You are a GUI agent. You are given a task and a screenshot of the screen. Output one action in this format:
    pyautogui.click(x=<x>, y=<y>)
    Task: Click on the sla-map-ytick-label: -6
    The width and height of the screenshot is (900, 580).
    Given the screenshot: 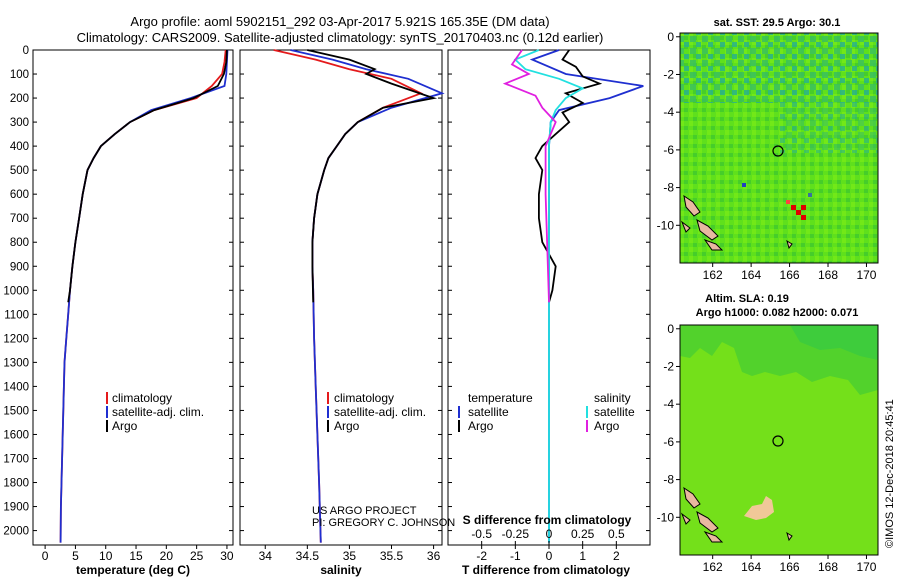 What is the action you would take?
    pyautogui.click(x=668, y=442)
    